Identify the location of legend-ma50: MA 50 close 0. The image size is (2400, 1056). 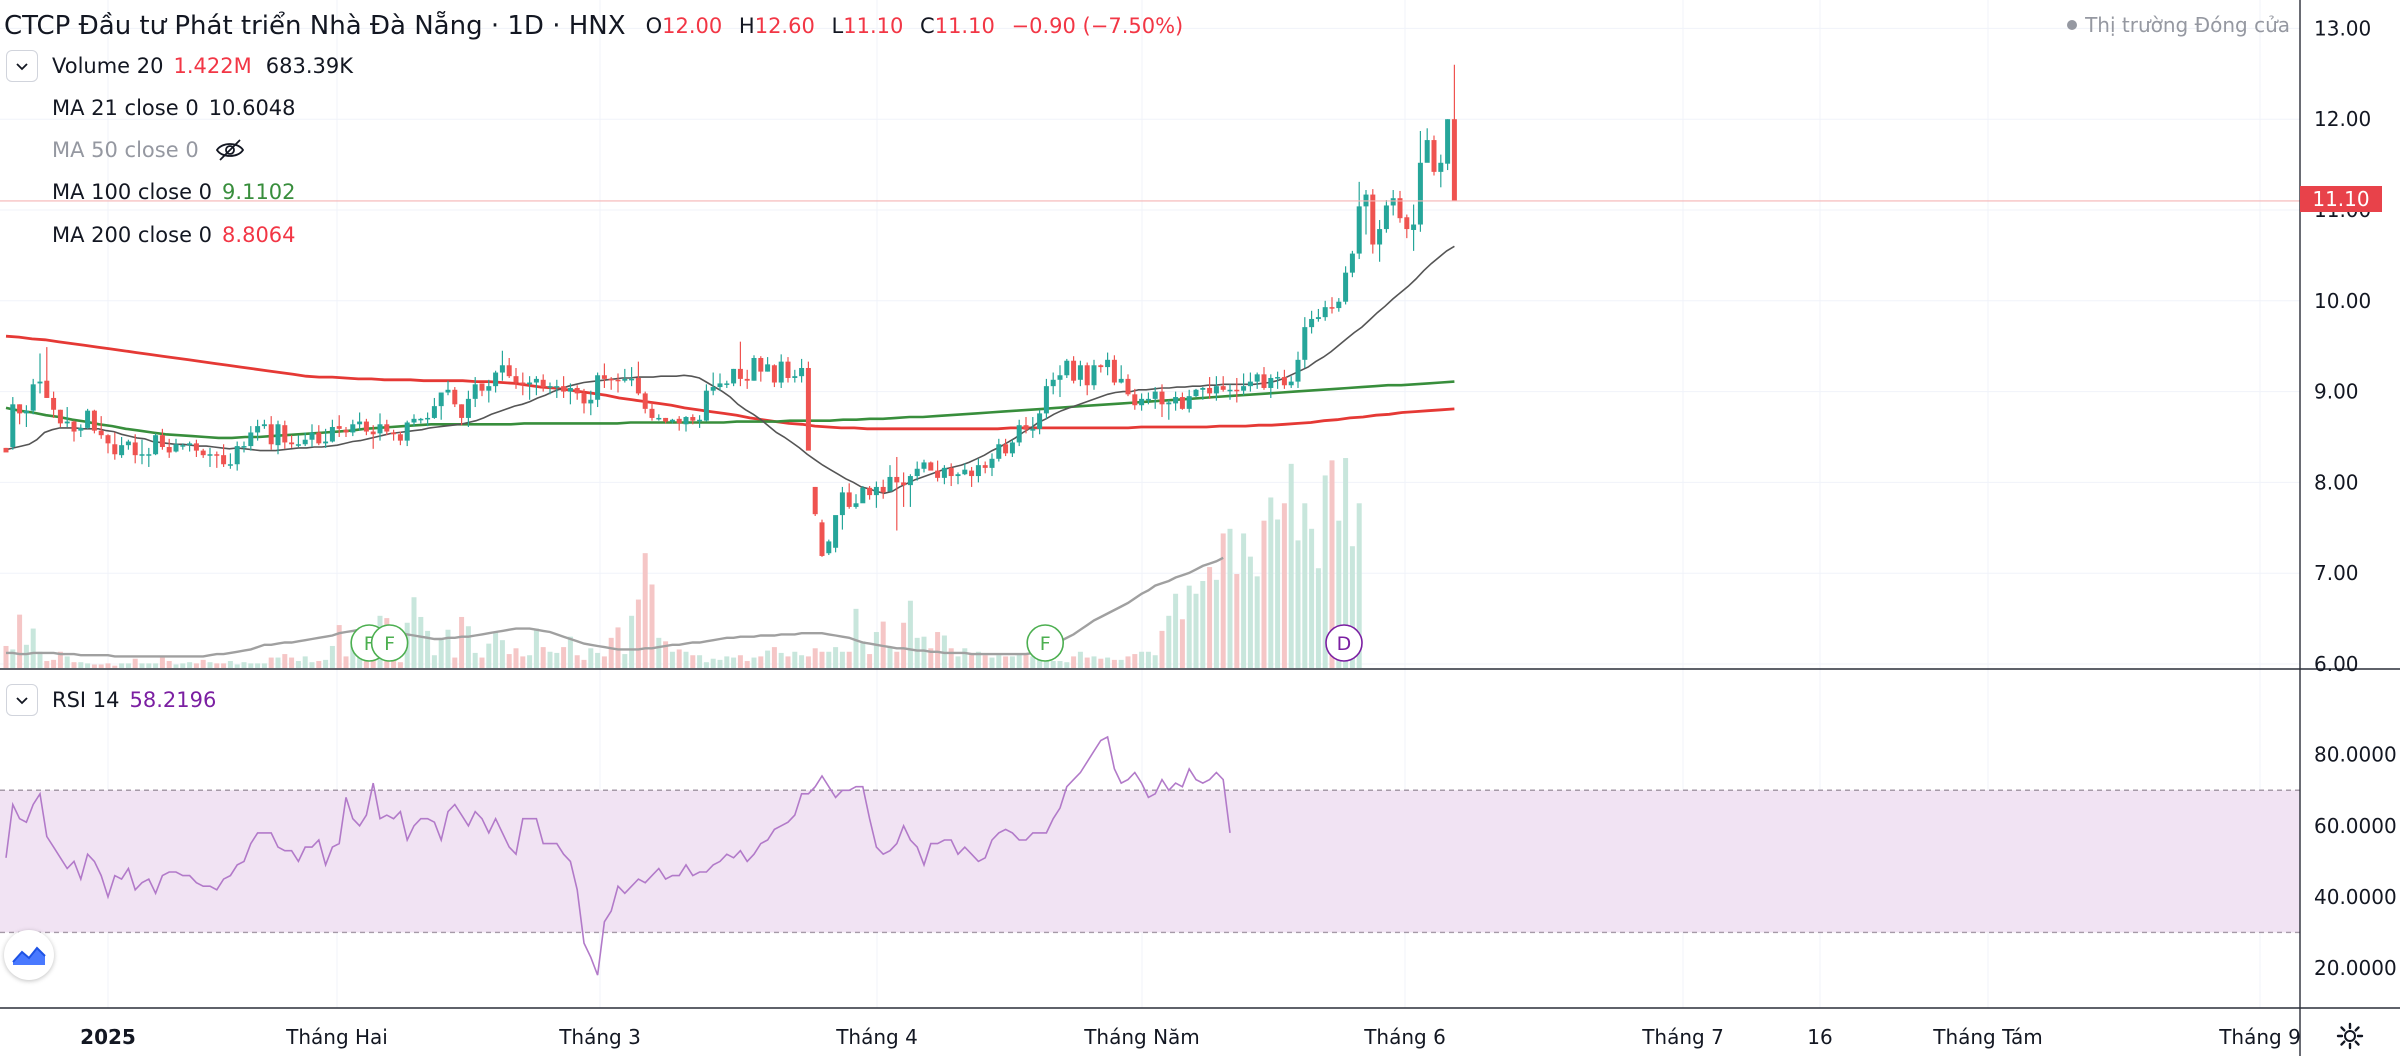
(148, 150).